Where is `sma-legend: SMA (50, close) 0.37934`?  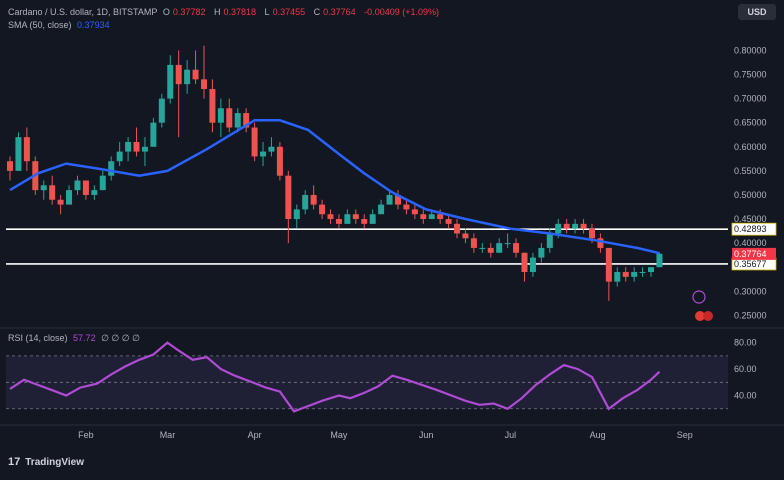 sma-legend: SMA (50, close) 0.37934 is located at coordinates (60, 25).